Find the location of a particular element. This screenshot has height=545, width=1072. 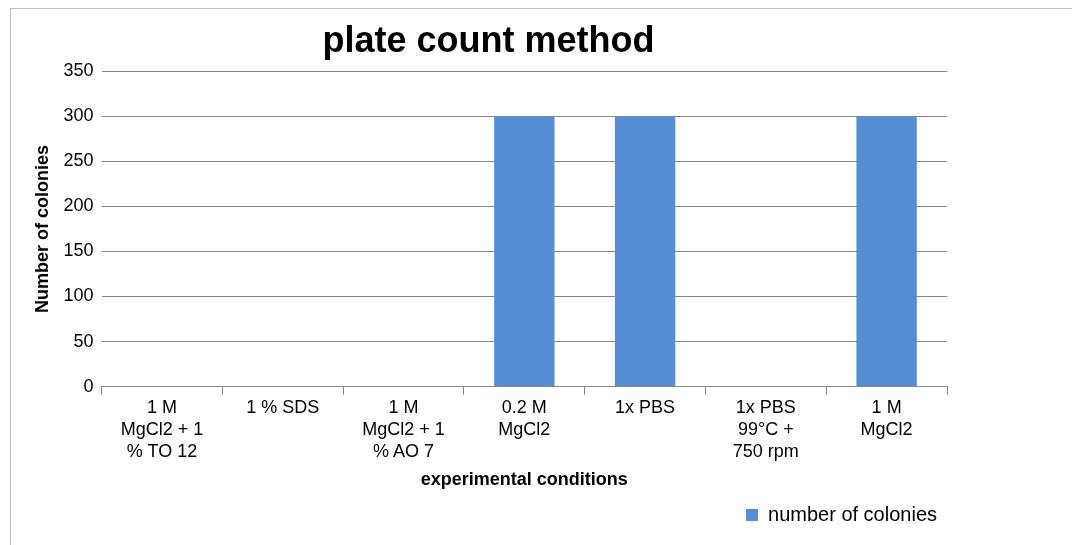

x-tick-label: 1x PBS 99°C + 750 rpm is located at coordinates (765, 429).